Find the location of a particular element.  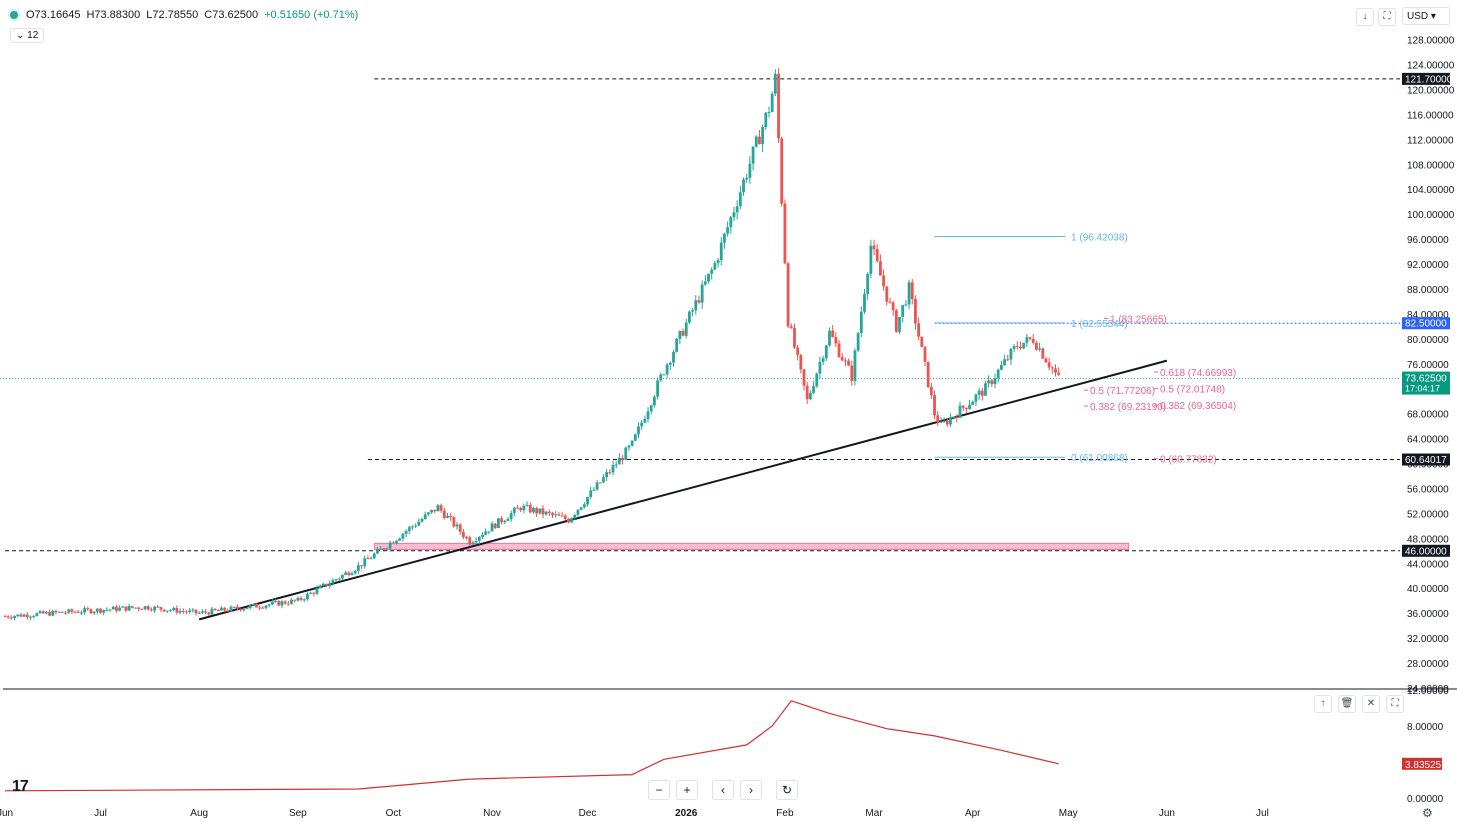

indicator-tick-label: 8.00000 is located at coordinates (1425, 727).